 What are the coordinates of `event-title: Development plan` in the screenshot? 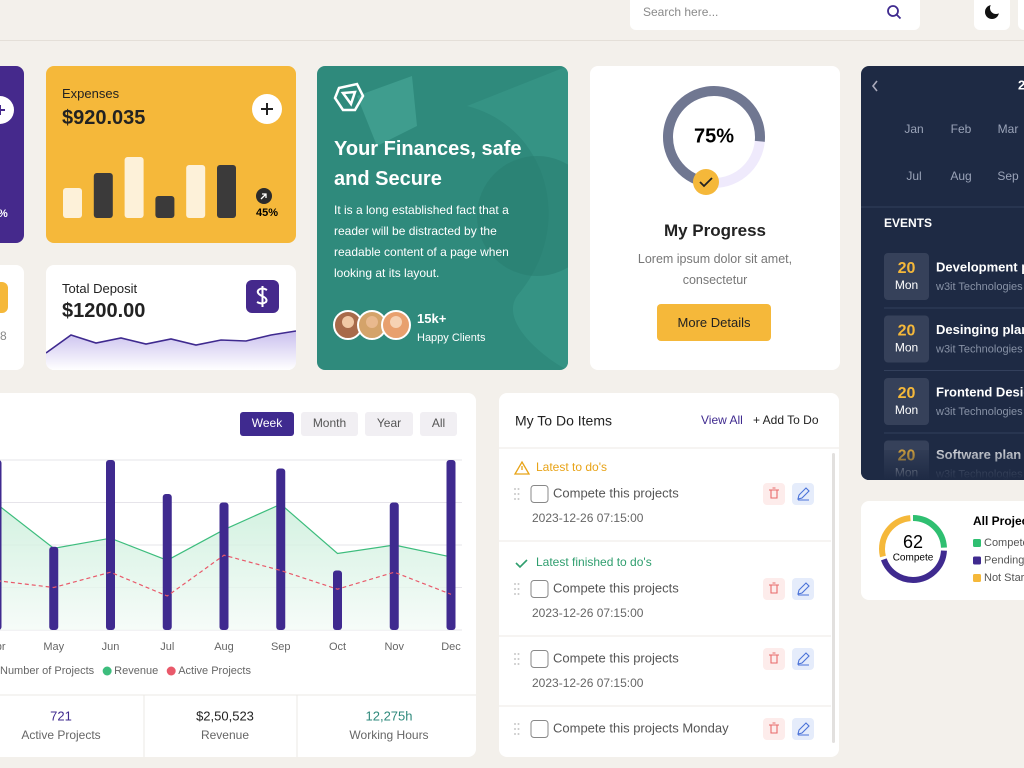 It's located at (980, 266).